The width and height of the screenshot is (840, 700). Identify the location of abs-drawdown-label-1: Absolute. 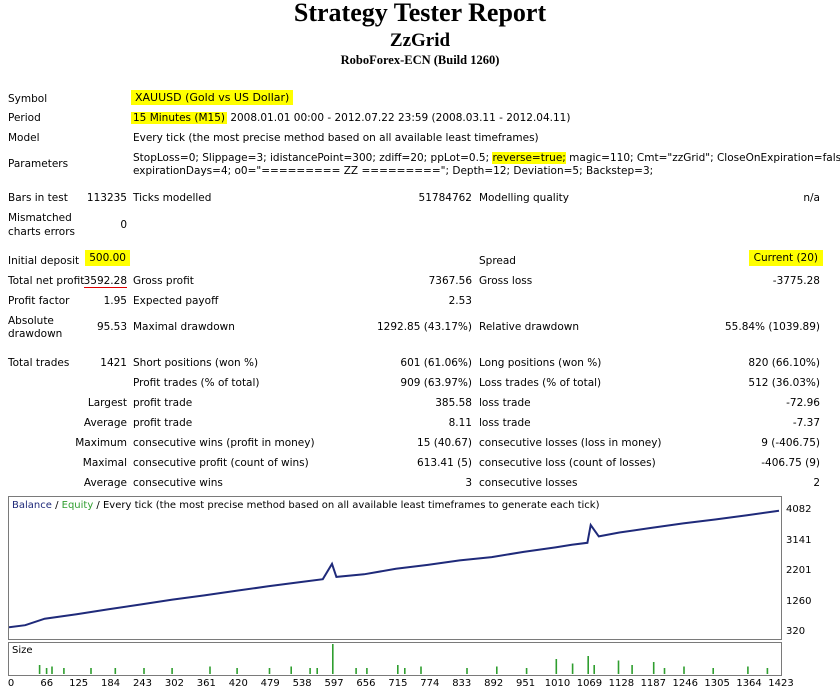
(31, 321).